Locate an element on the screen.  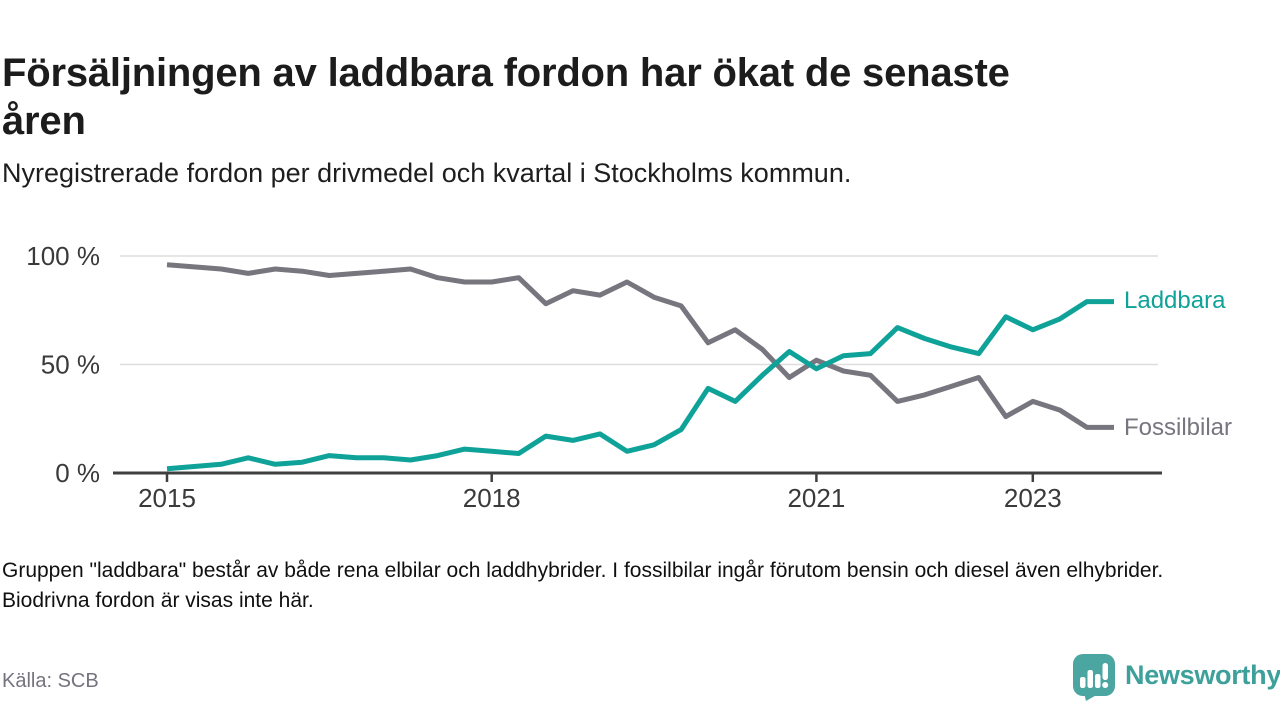
newsworthy-logo-text: Newsworthy is located at coordinates (1202, 675).